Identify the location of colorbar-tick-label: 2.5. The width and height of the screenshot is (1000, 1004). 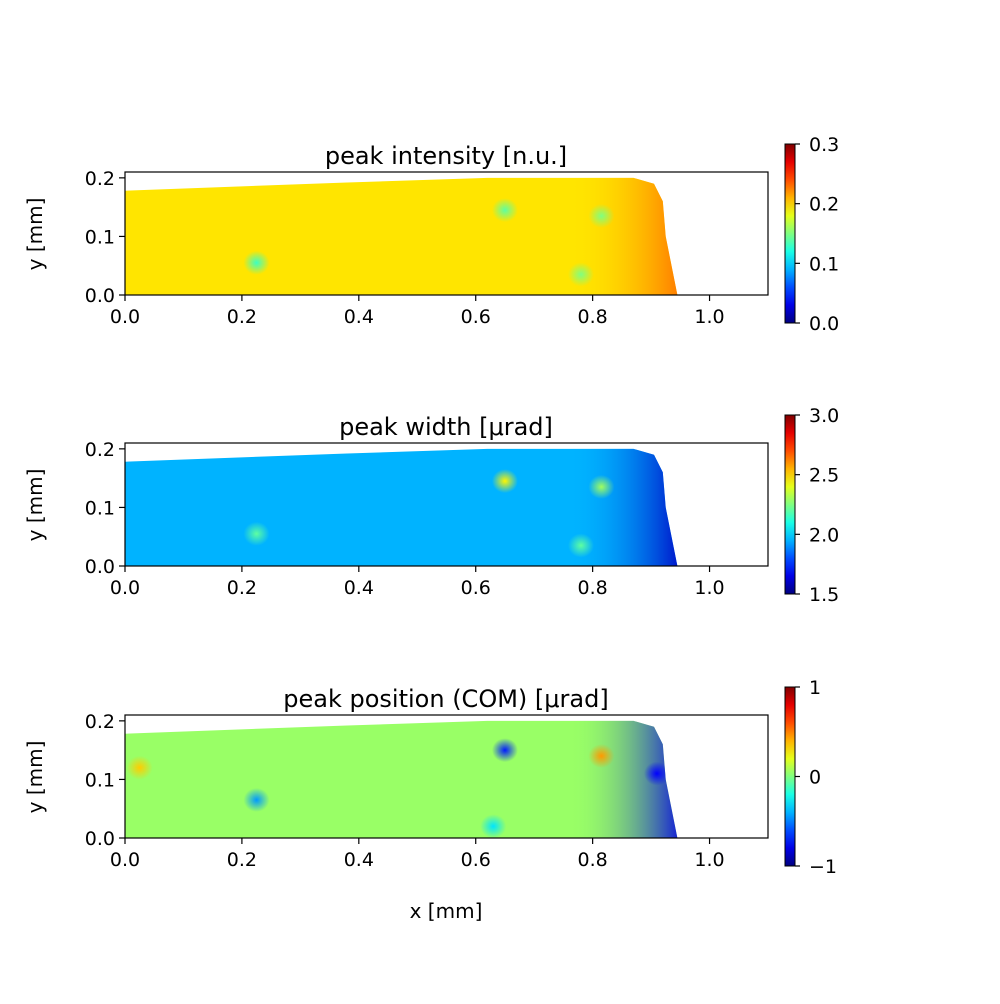
(824, 476).